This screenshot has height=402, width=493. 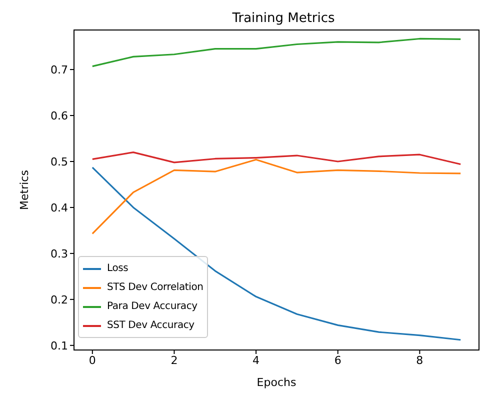 What do you see at coordinates (338, 360) in the screenshot?
I see `x-tick-label: 6` at bounding box center [338, 360].